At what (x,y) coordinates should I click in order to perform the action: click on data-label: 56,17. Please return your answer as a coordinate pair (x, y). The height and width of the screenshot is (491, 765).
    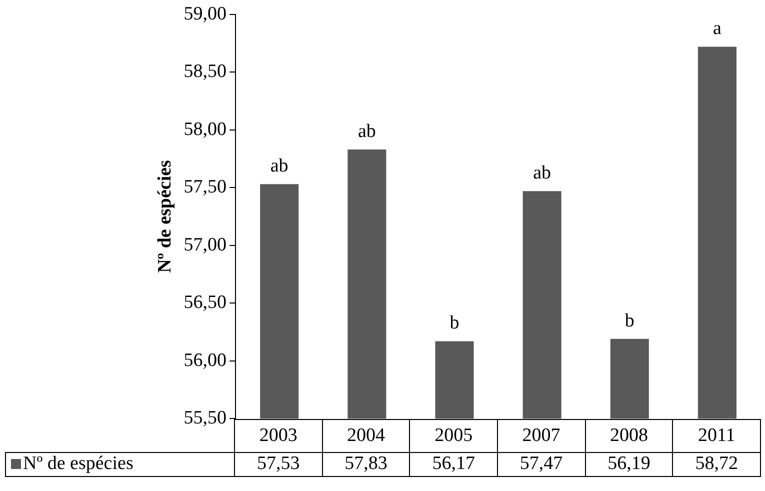
    Looking at the image, I should click on (454, 464).